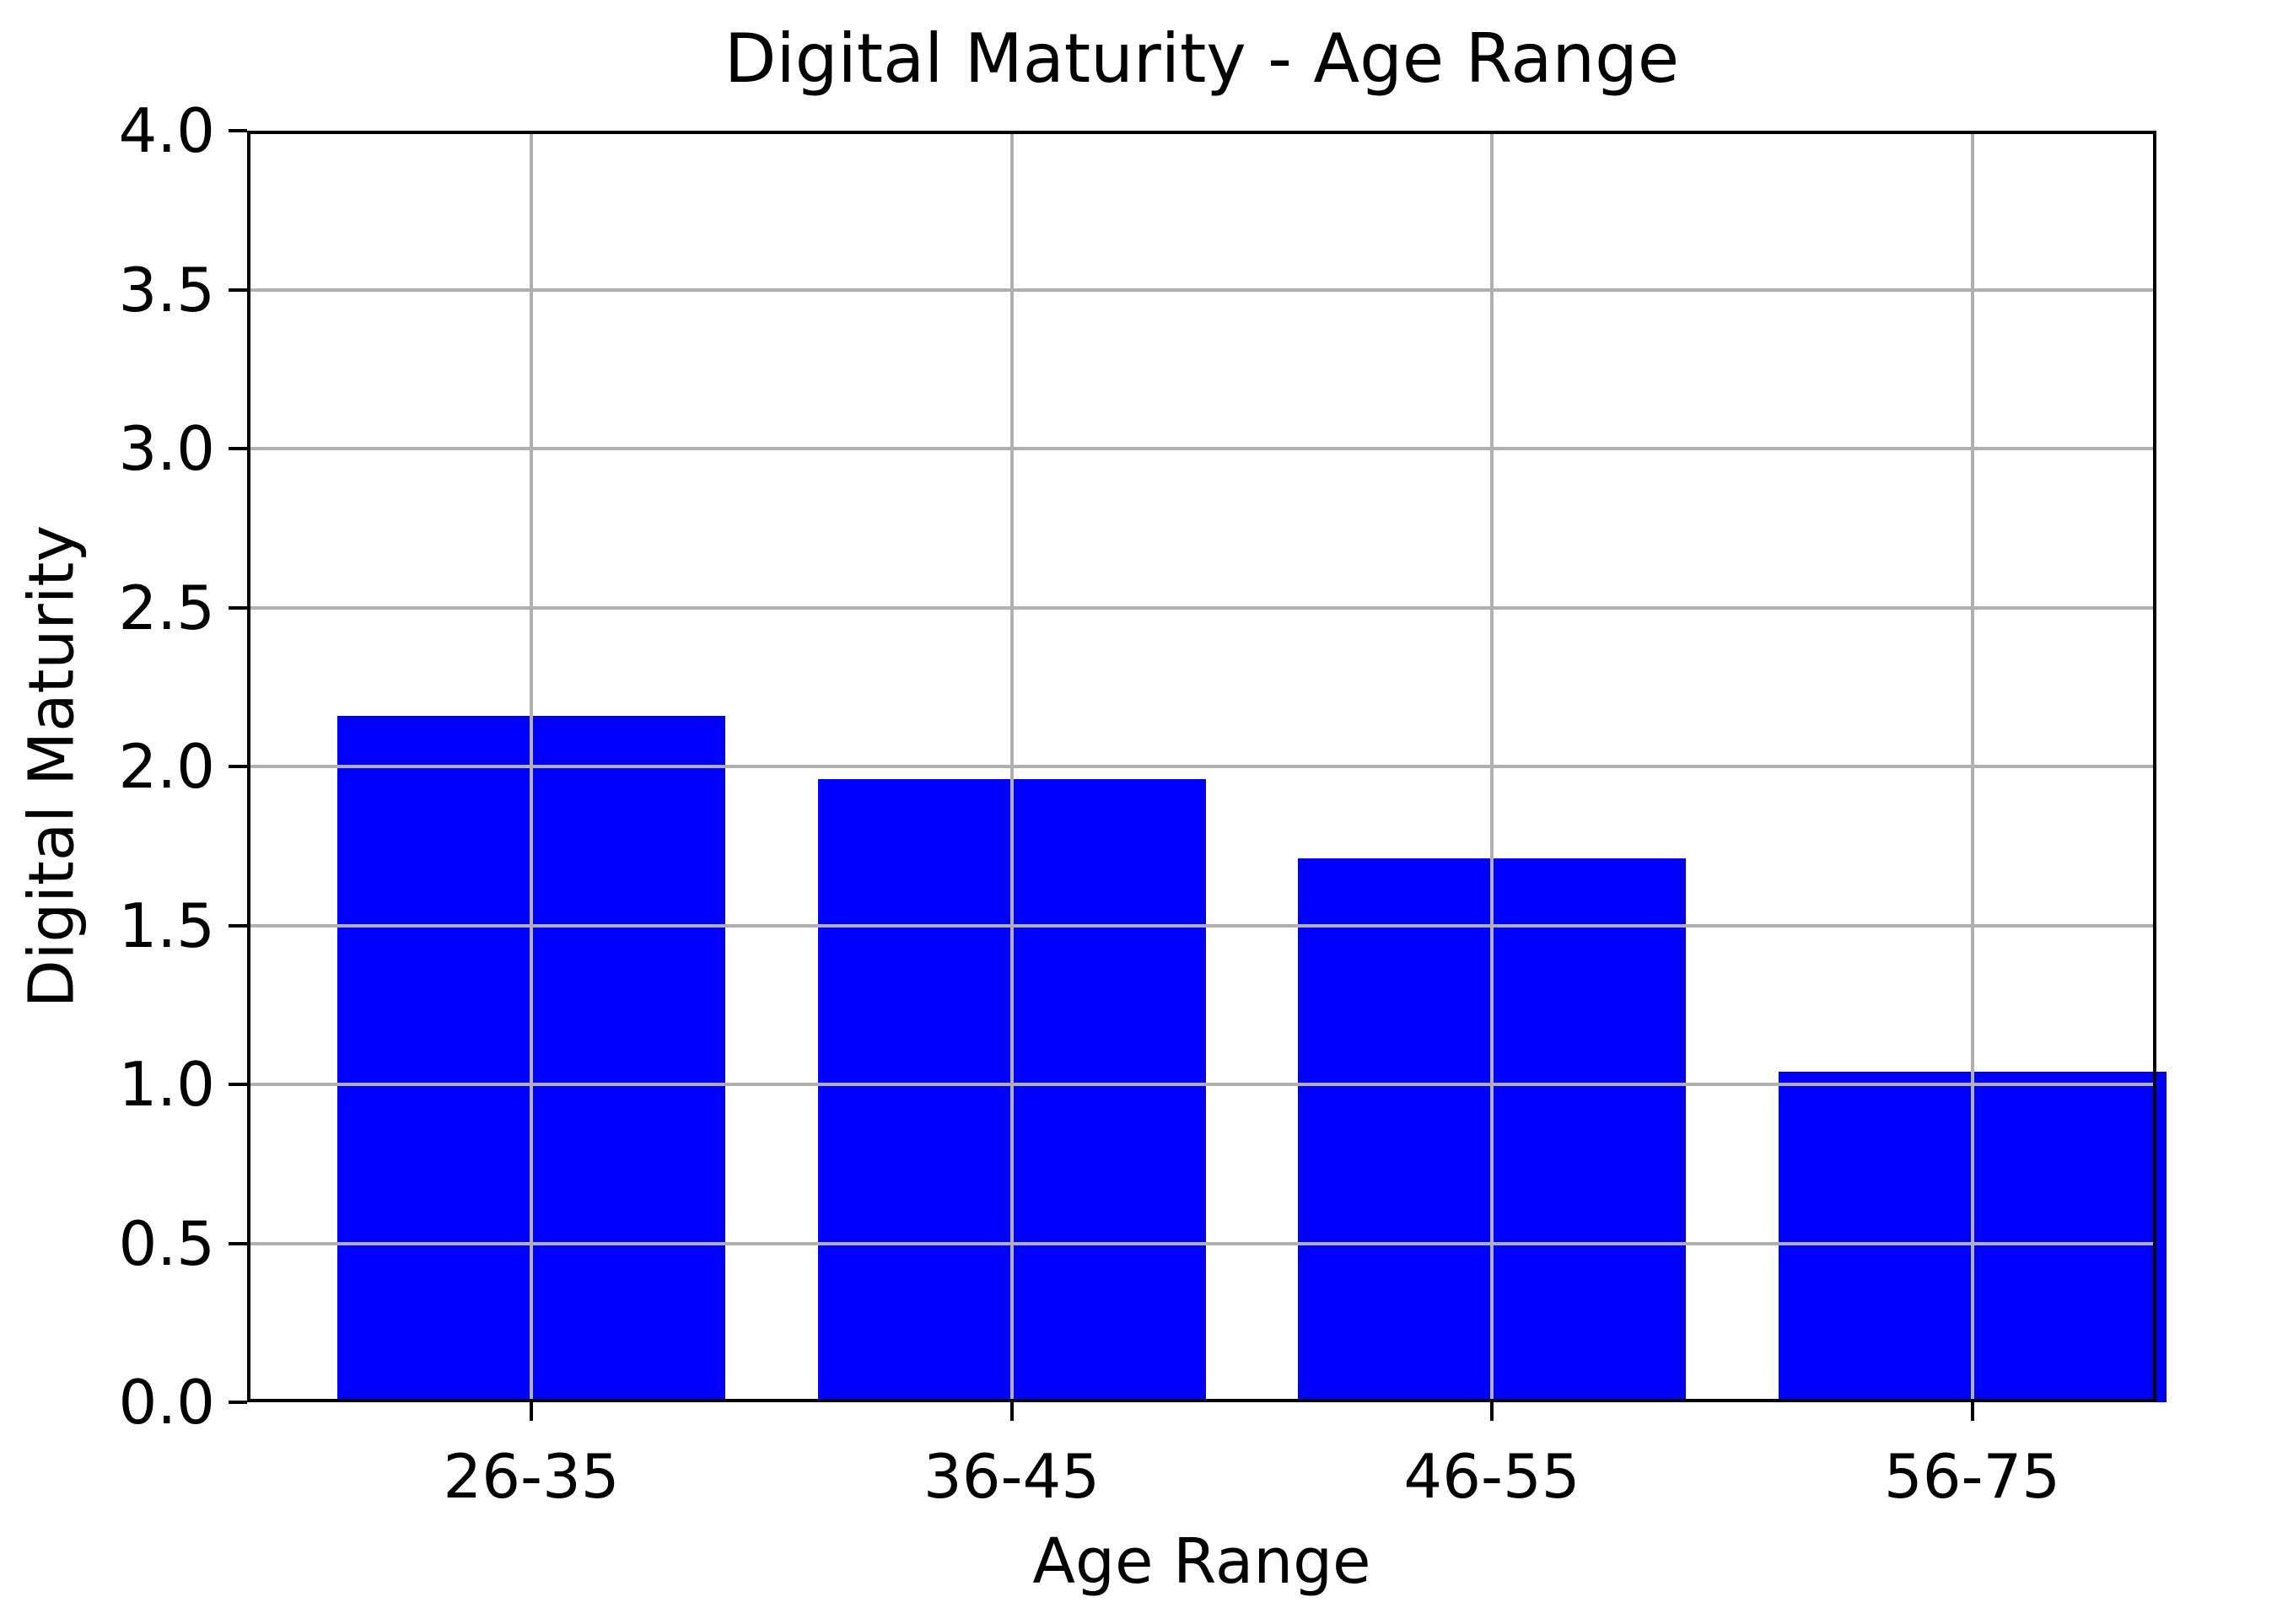 The height and width of the screenshot is (1624, 2277). What do you see at coordinates (1201, 290) in the screenshot?
I see `h-gridline-3.5` at bounding box center [1201, 290].